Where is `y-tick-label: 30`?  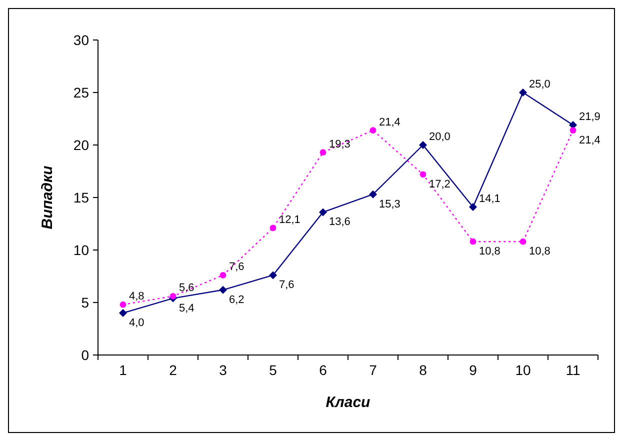 y-tick-label: 30 is located at coordinates (81, 40).